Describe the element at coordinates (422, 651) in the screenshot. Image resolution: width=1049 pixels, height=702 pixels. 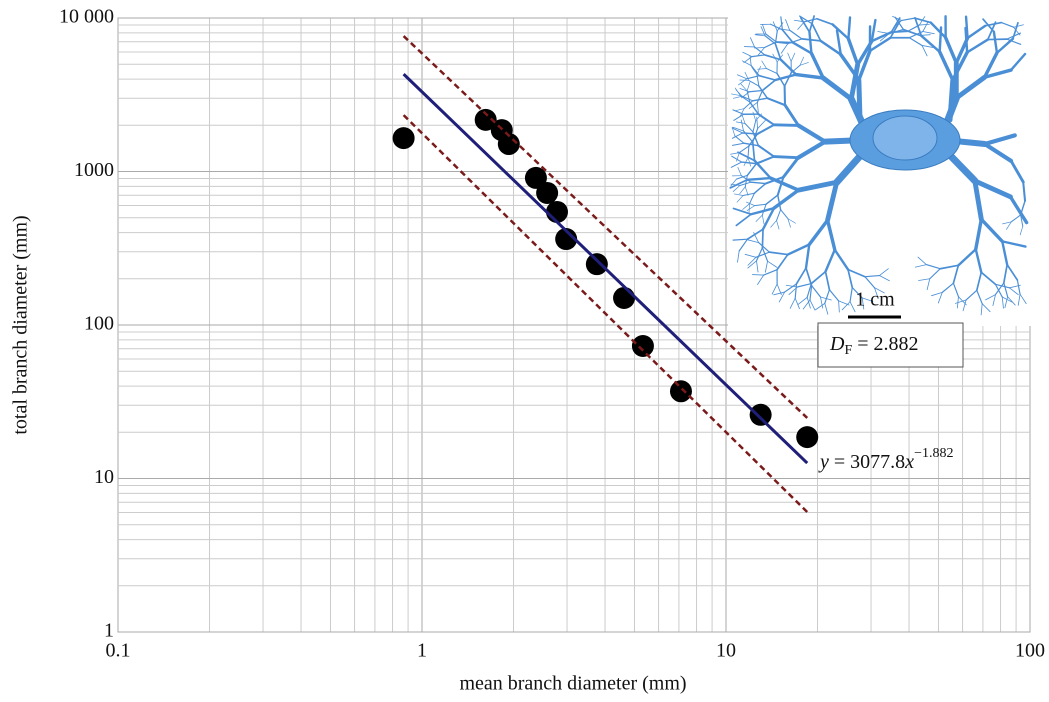
I see `x-tick-label: 1` at that location.